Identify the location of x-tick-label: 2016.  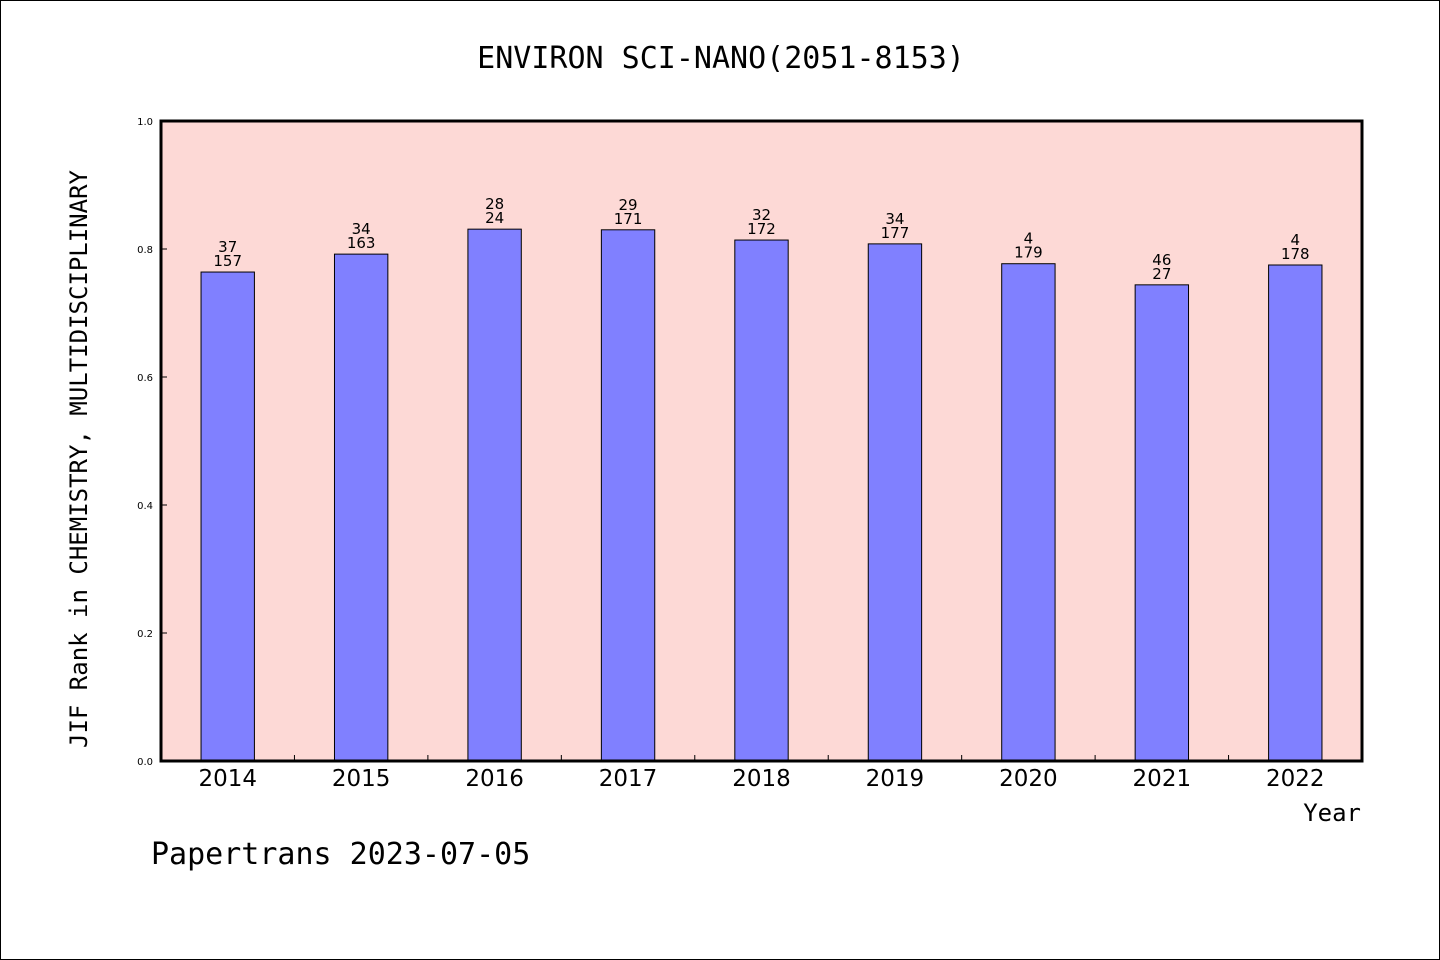
(494, 779).